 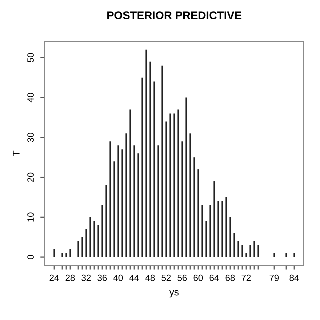 I want to click on x-tick-label: 60, so click(x=199, y=278).